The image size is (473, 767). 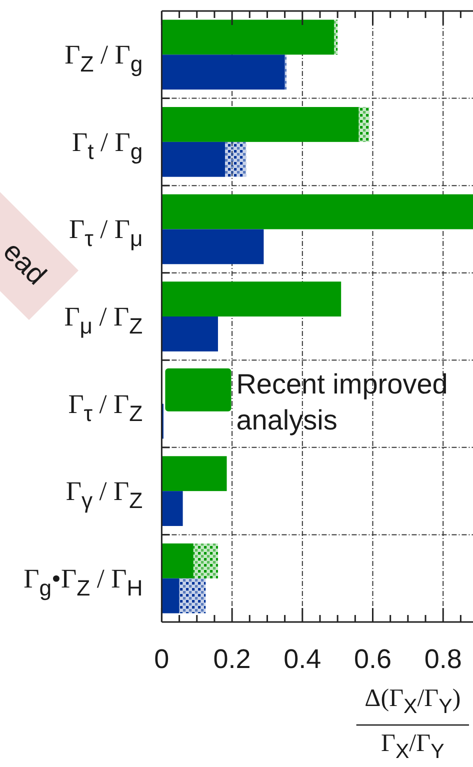 What do you see at coordinates (373, 659) in the screenshot?
I see `x-tick-label: 0.6` at bounding box center [373, 659].